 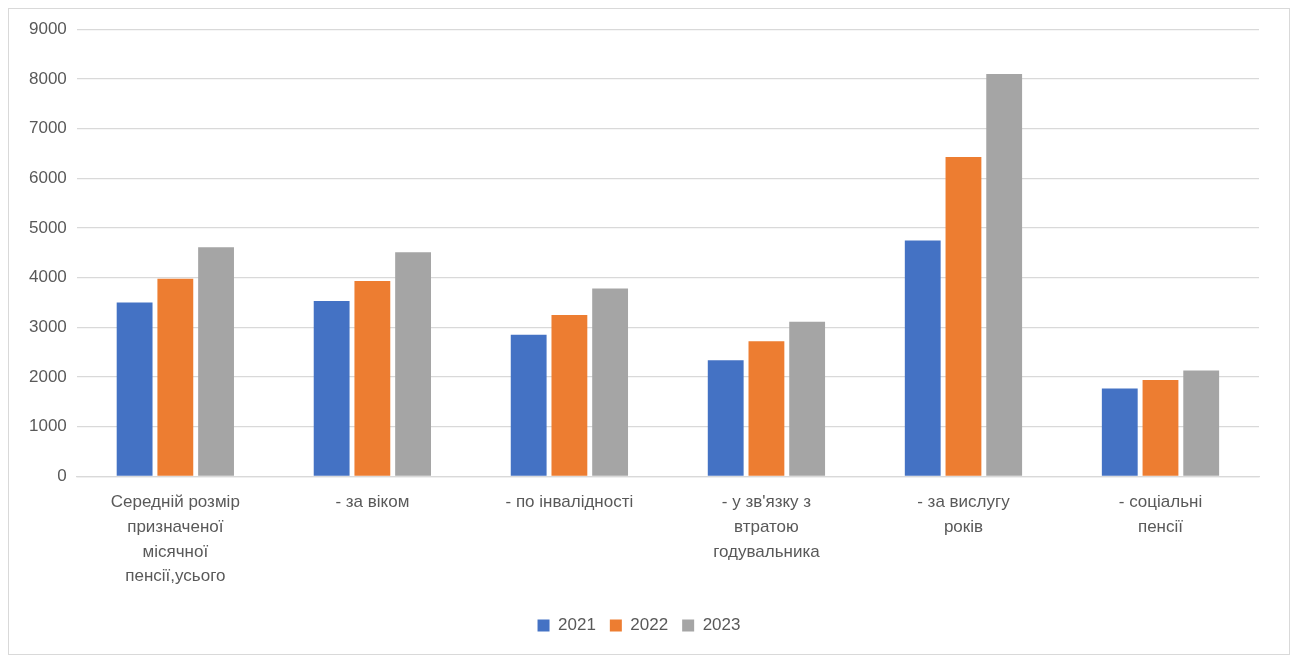 What do you see at coordinates (62, 476) in the screenshot?
I see `y-tick-label: 0` at bounding box center [62, 476].